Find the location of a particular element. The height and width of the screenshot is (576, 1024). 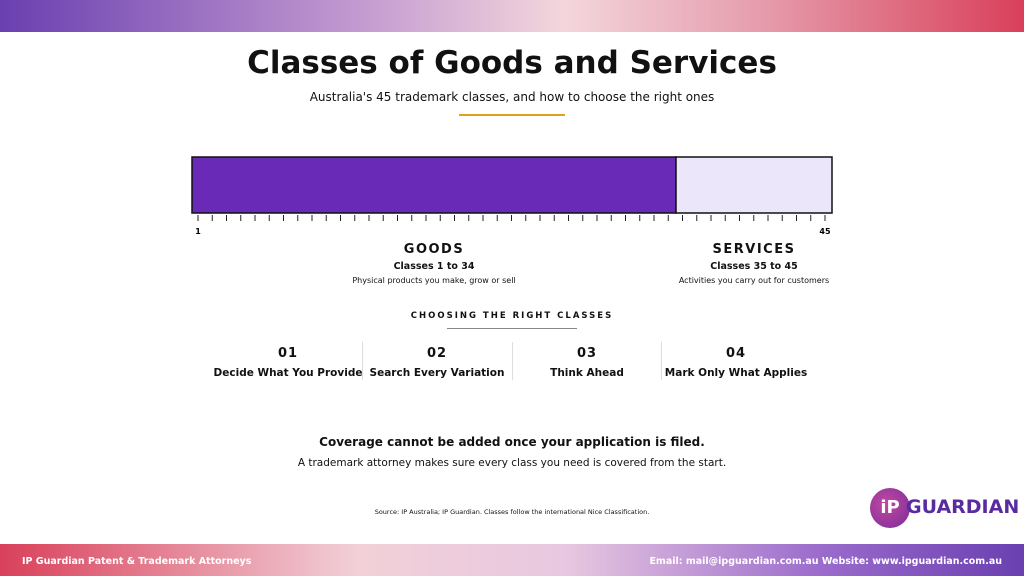

group-name: SERVICES is located at coordinates (754, 249).